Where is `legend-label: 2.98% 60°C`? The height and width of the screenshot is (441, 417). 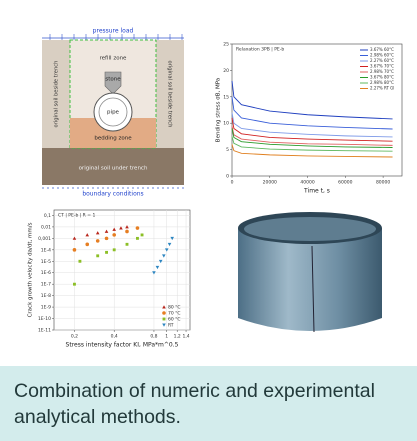
legend-label: 2.98% 60°C is located at coordinates (382, 55).